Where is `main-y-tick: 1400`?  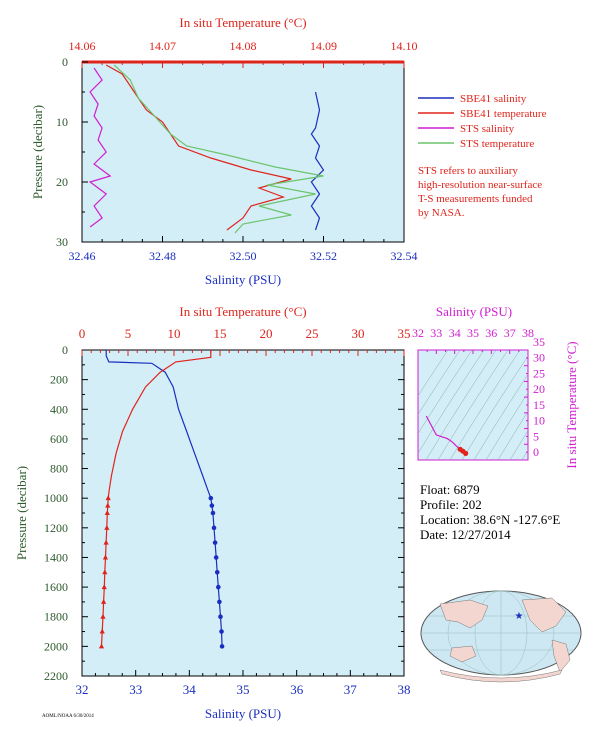
main-y-tick: 1400 is located at coordinates (56, 558).